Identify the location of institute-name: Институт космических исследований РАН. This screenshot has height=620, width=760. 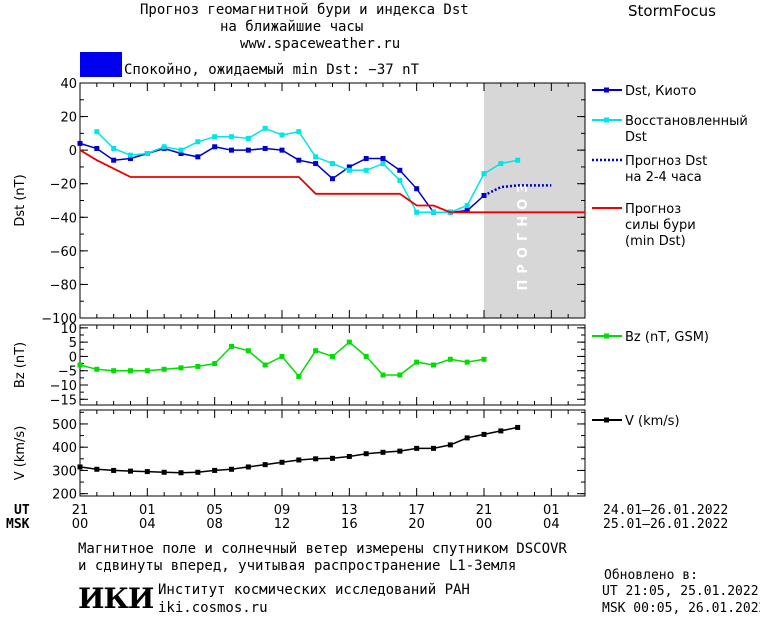
(314, 590).